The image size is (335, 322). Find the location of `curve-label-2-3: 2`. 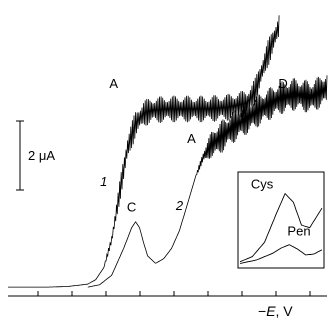

curve-label-2-3: 2 is located at coordinates (179, 205).